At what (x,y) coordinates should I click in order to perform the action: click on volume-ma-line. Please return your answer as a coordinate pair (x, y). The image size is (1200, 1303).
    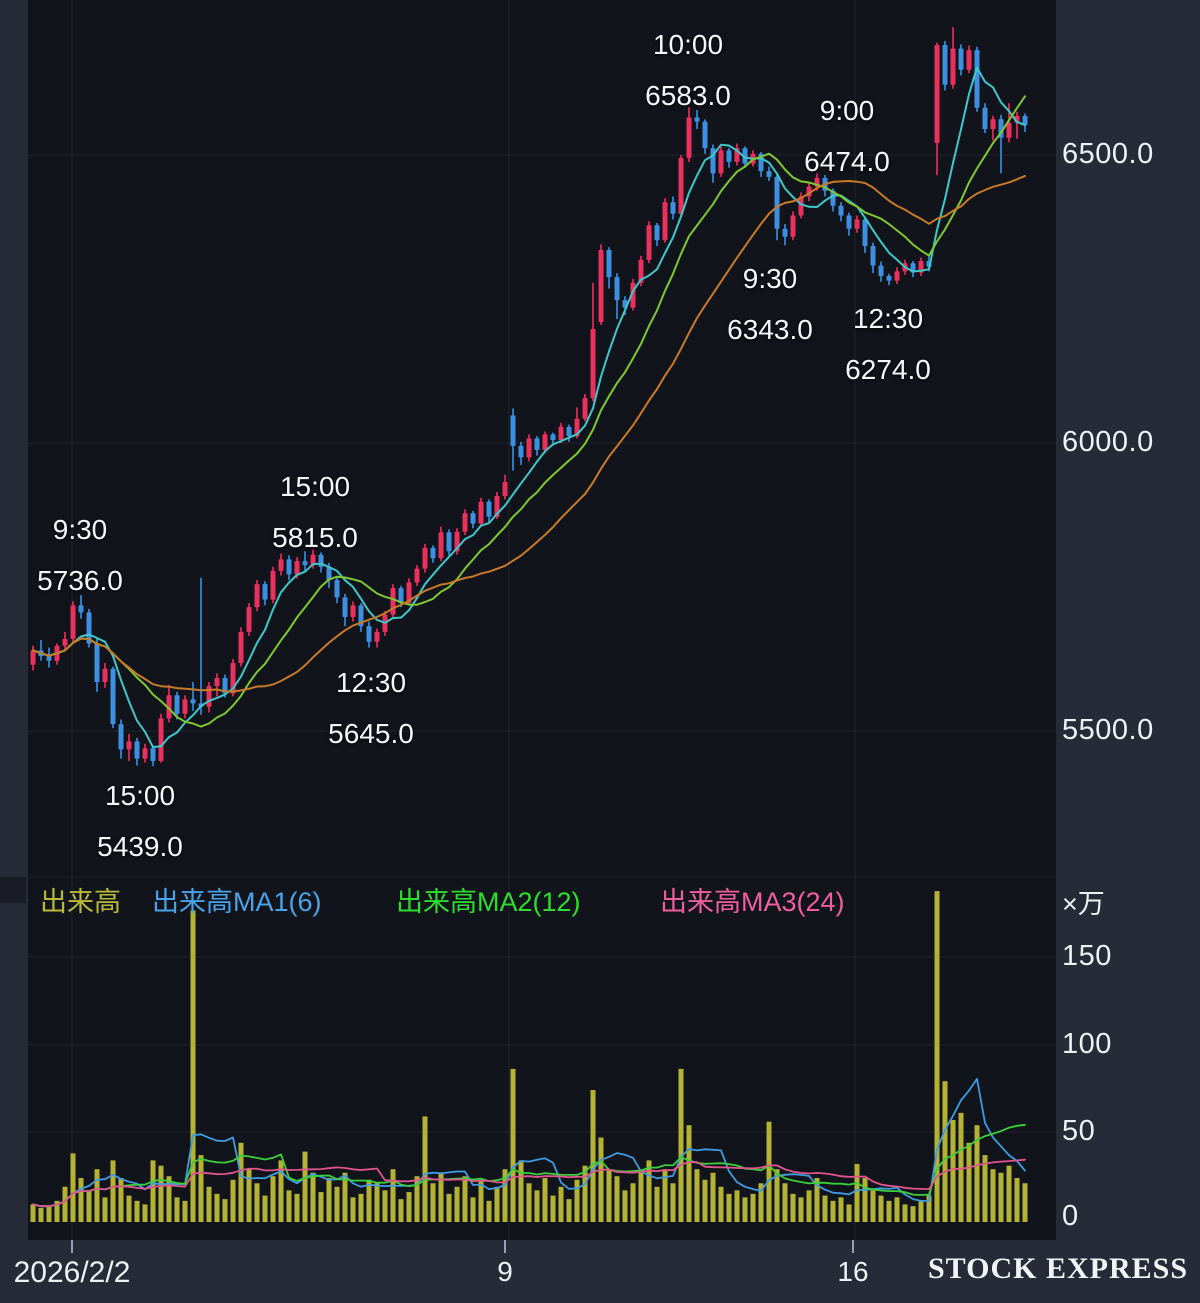
    Looking at the image, I should click on (529, 1165).